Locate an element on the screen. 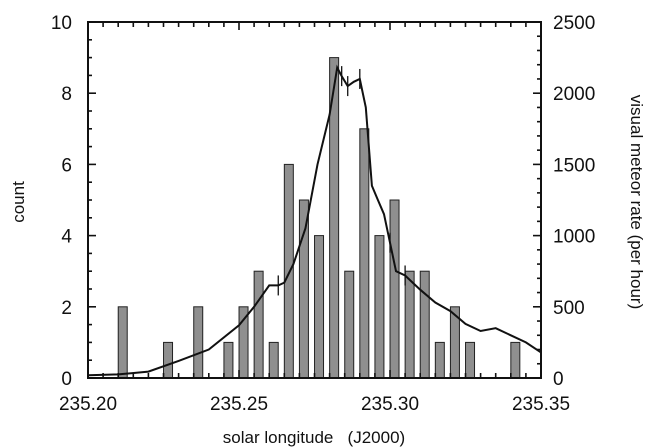 The image size is (650, 448). y-axis-right-title: visual meteor rate (per hour) is located at coordinates (636, 202).